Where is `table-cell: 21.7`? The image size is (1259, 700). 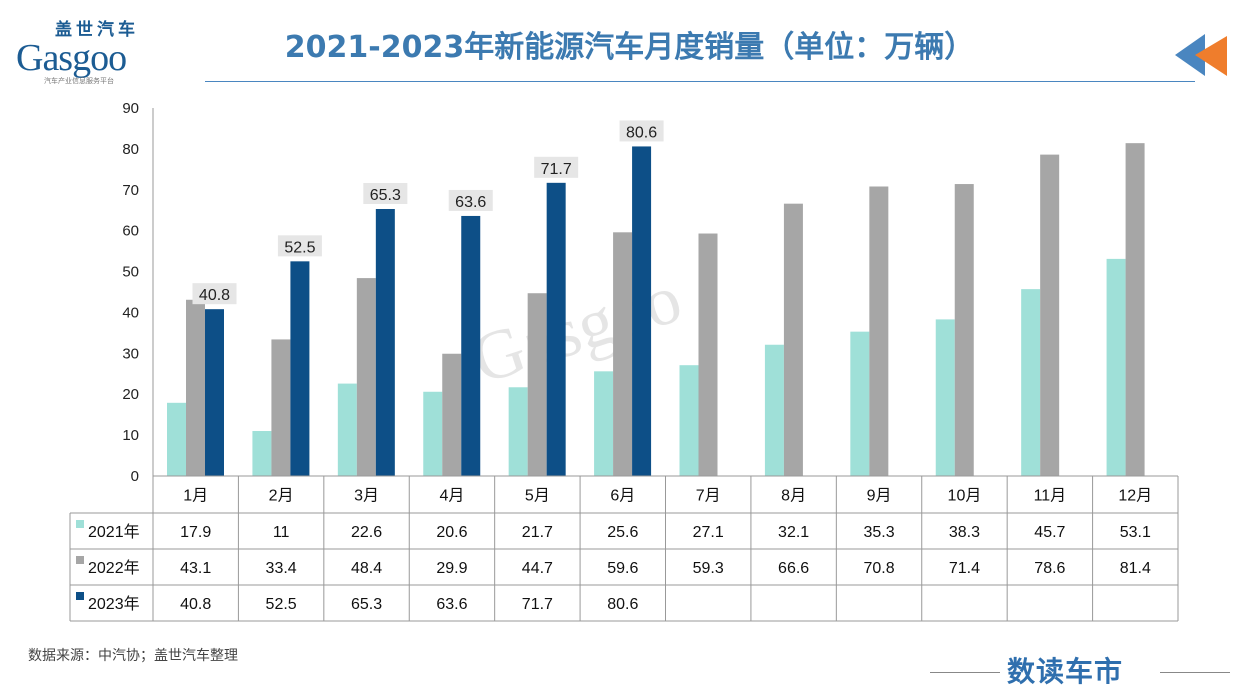 table-cell: 21.7 is located at coordinates (537, 532).